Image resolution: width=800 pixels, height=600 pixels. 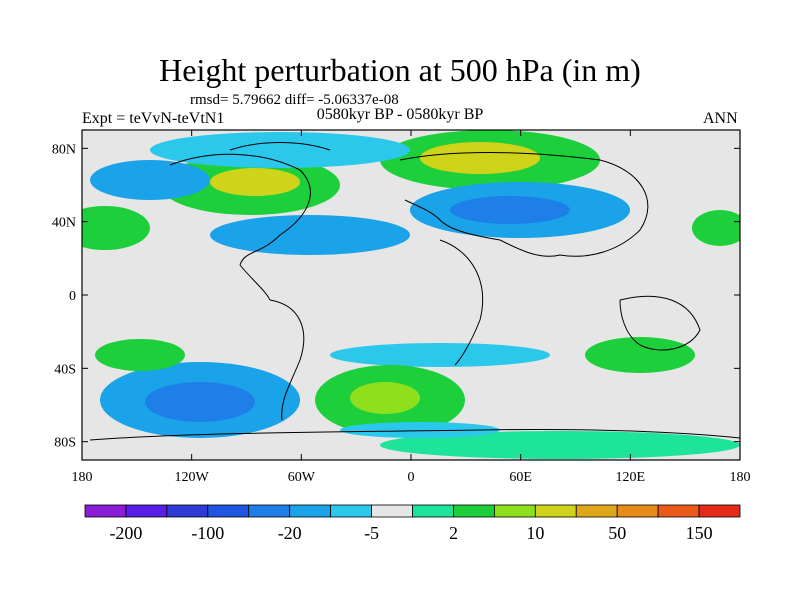 I want to click on negative-core-europe, so click(x=510, y=210).